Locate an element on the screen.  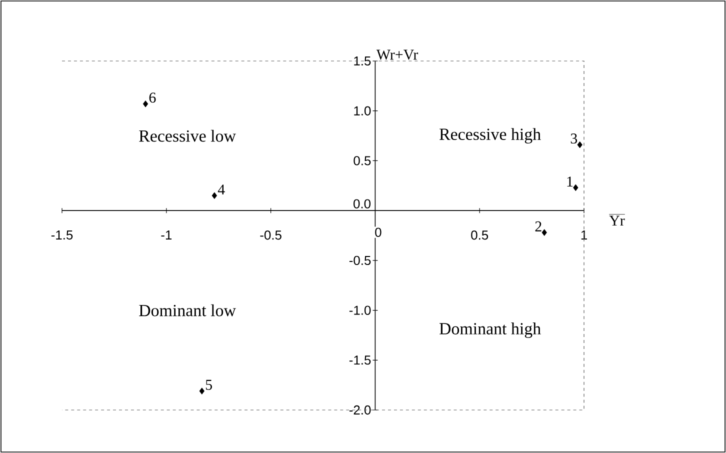
y-tick-label: 1.5 is located at coordinates (362, 61).